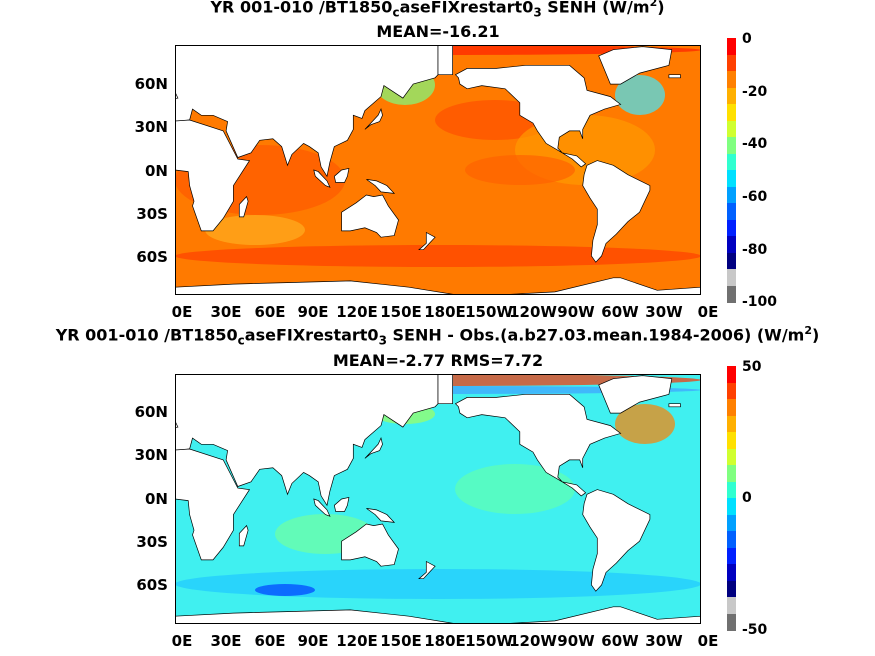 This screenshot has width=875, height=656. What do you see at coordinates (156, 499) in the screenshot?
I see `lat-label: 0N` at bounding box center [156, 499].